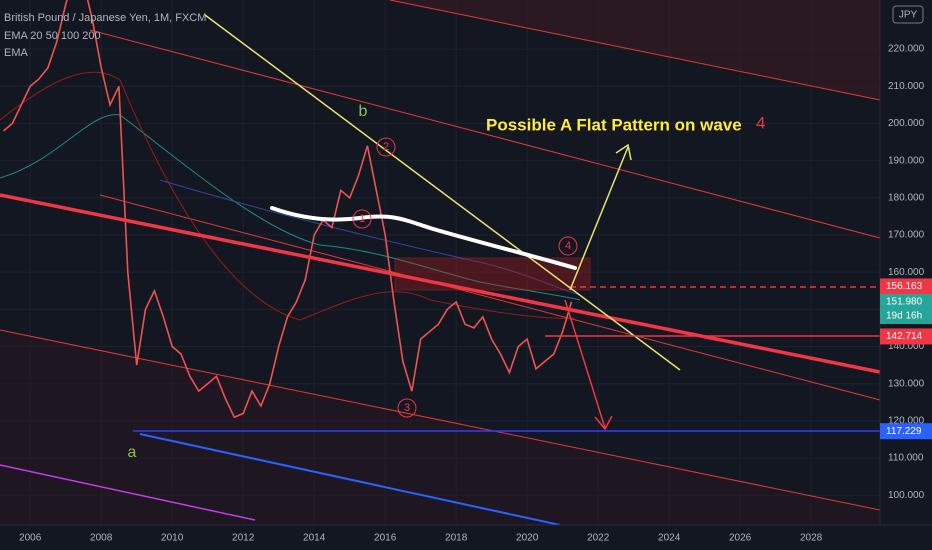  Describe the element at coordinates (904, 316) in the screenshot. I see `countdown: 19d 16h` at that location.